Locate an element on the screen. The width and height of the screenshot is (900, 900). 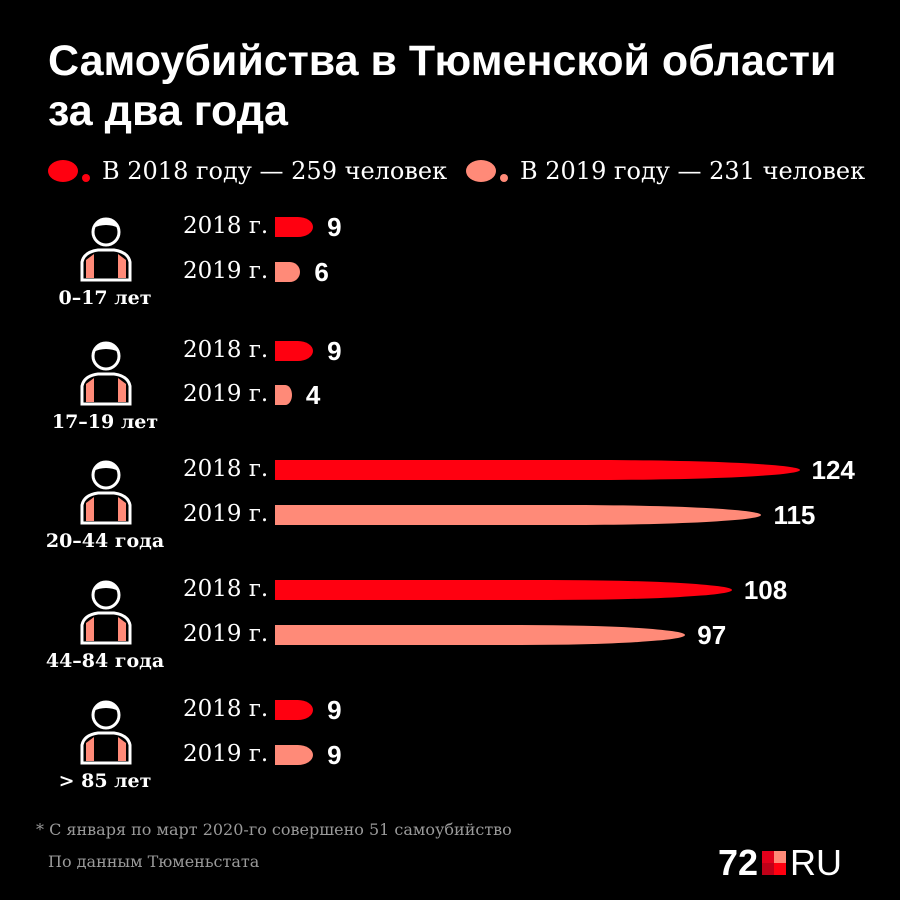
logo-72ru: 72 RU is located at coordinates (780, 862).